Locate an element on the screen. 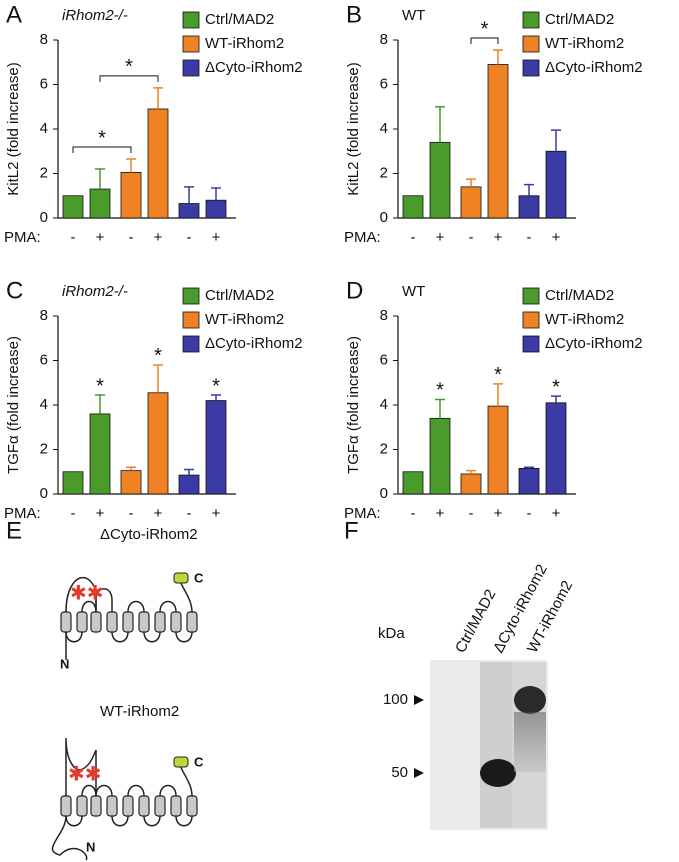 The image size is (679, 862). membrane-trace is located at coordinates (129, 795).